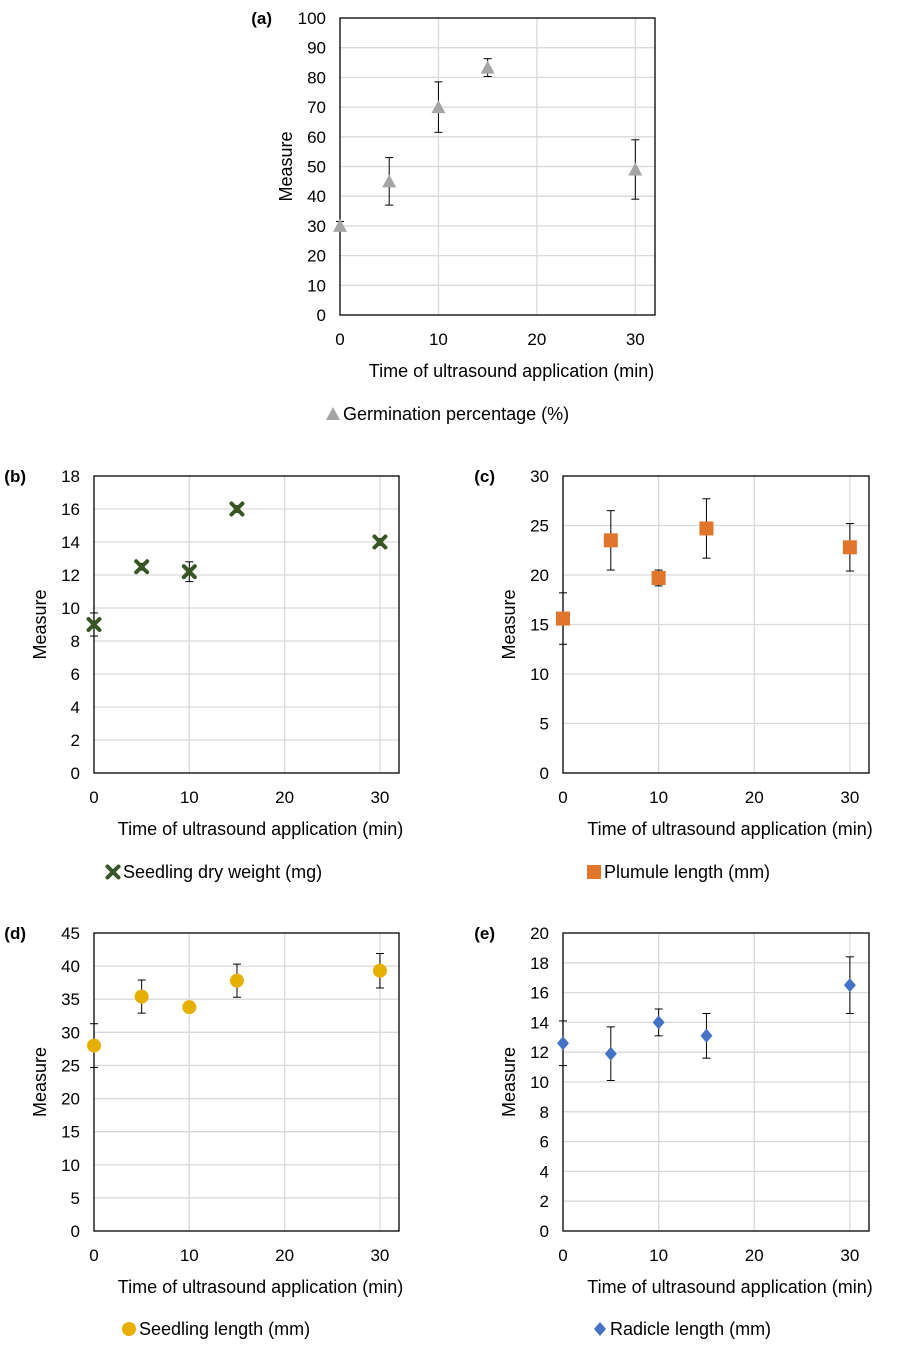 This screenshot has height=1347, width=914. Describe the element at coordinates (544, 1171) in the screenshot. I see `y-tick-label: 4` at that location.